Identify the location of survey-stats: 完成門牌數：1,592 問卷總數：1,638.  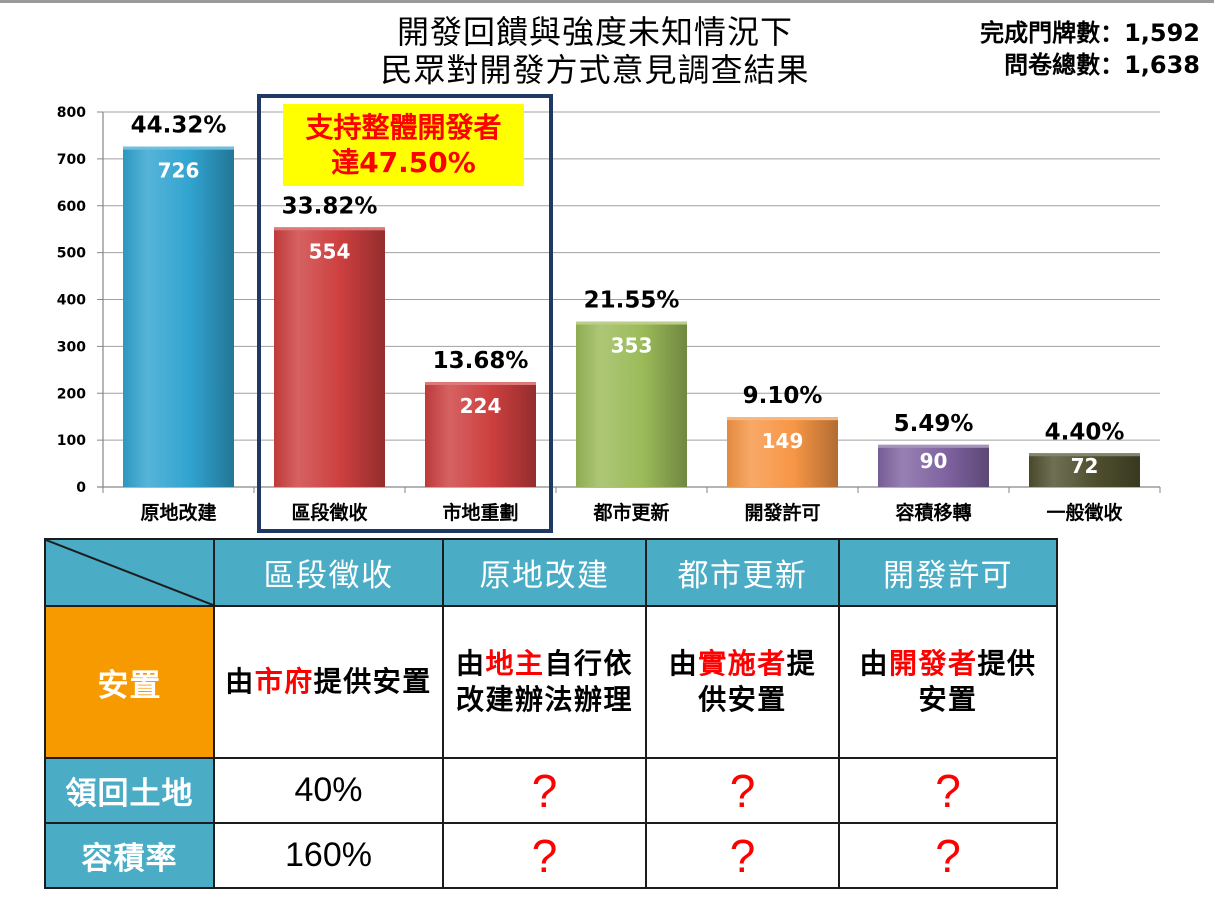
(1090, 49).